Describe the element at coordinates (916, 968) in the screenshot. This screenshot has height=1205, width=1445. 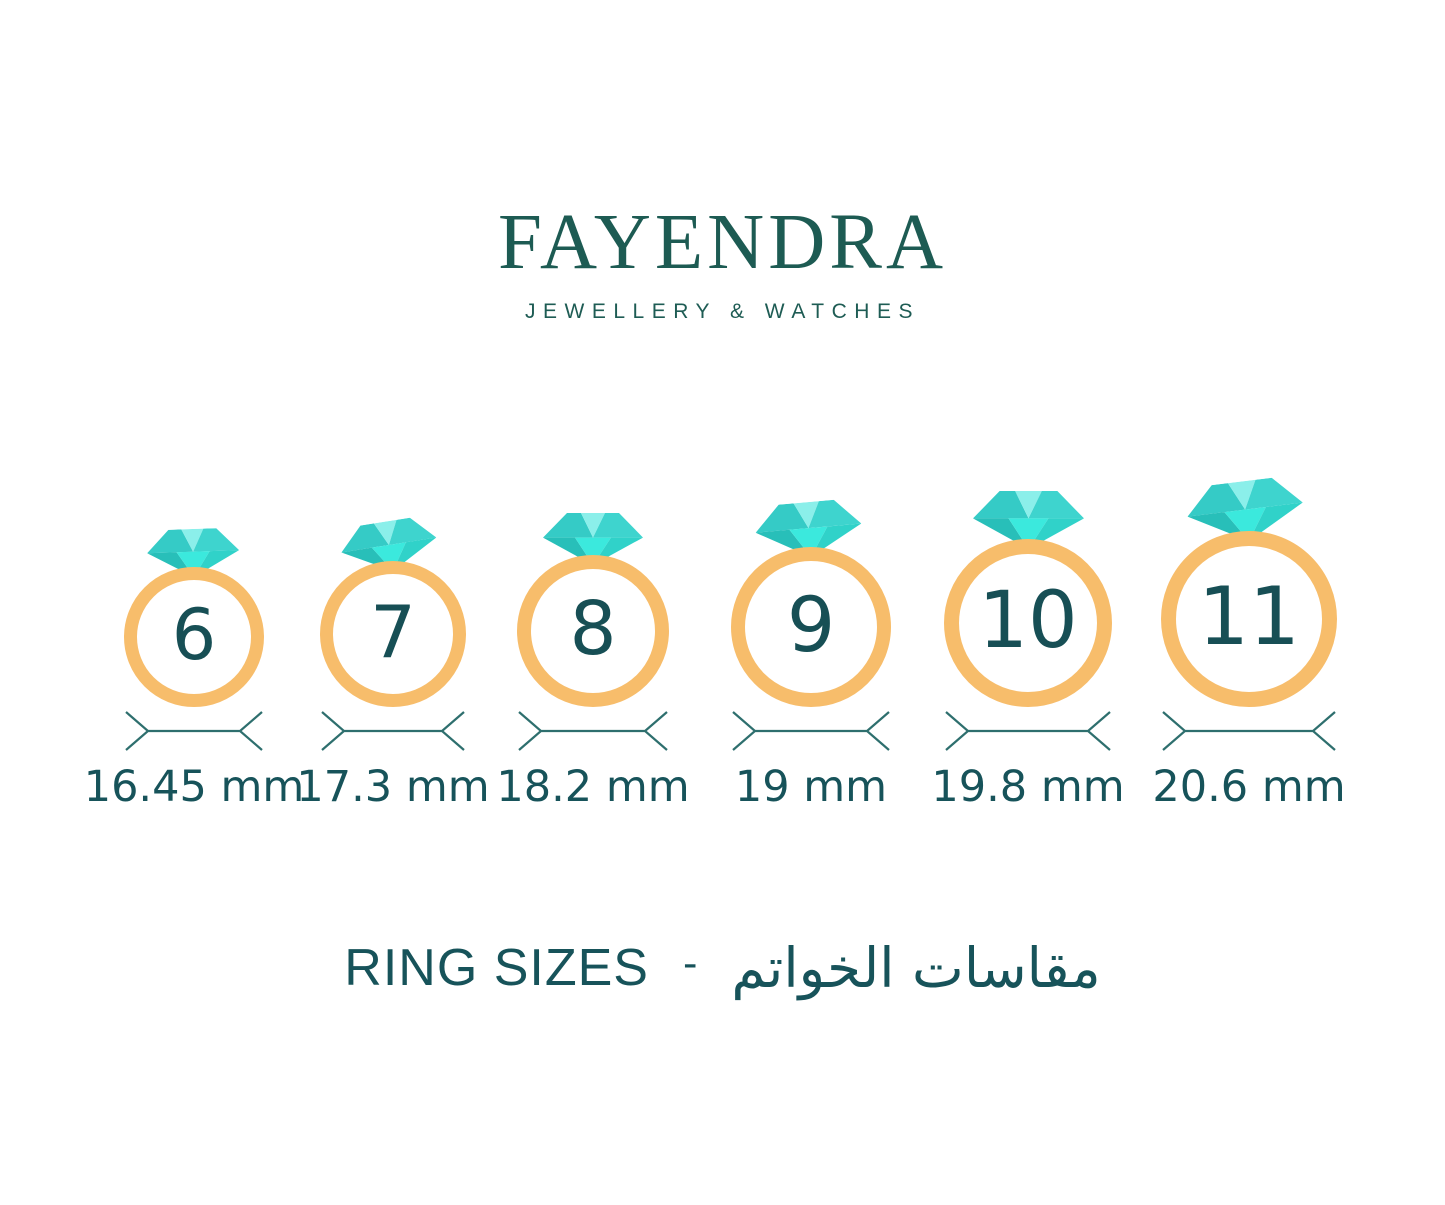
I see `caption-ring-sizes-ar: مقاسات الخواتم` at that location.